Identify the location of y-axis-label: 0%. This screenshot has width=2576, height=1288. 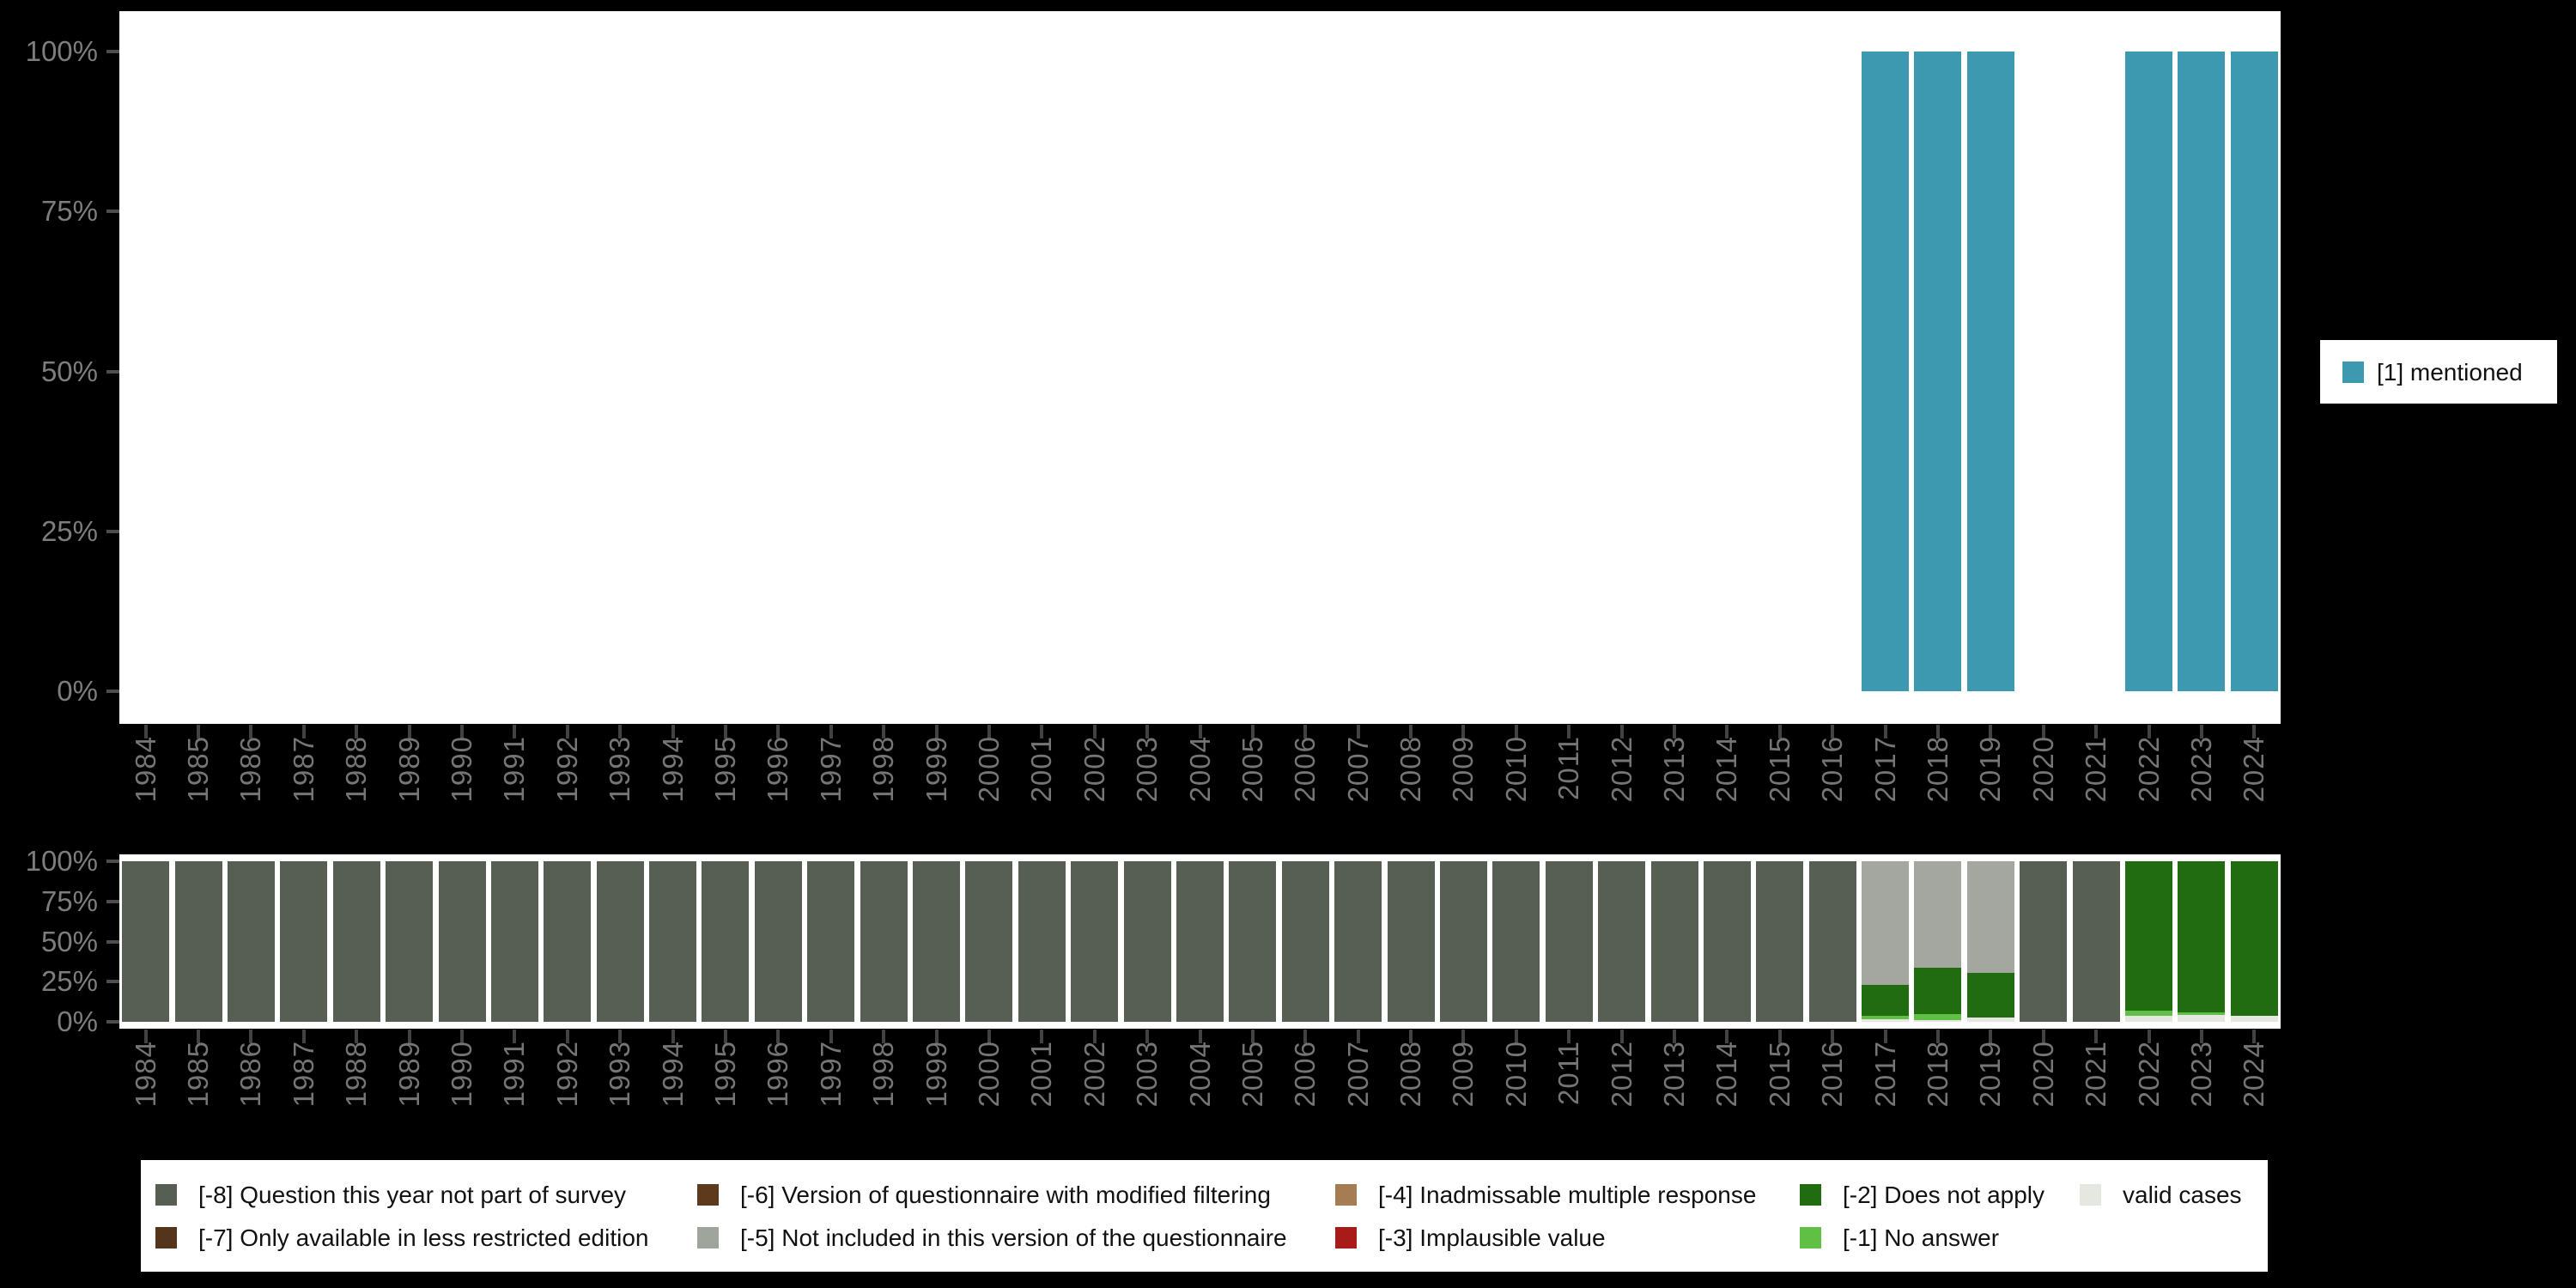
(77, 1021).